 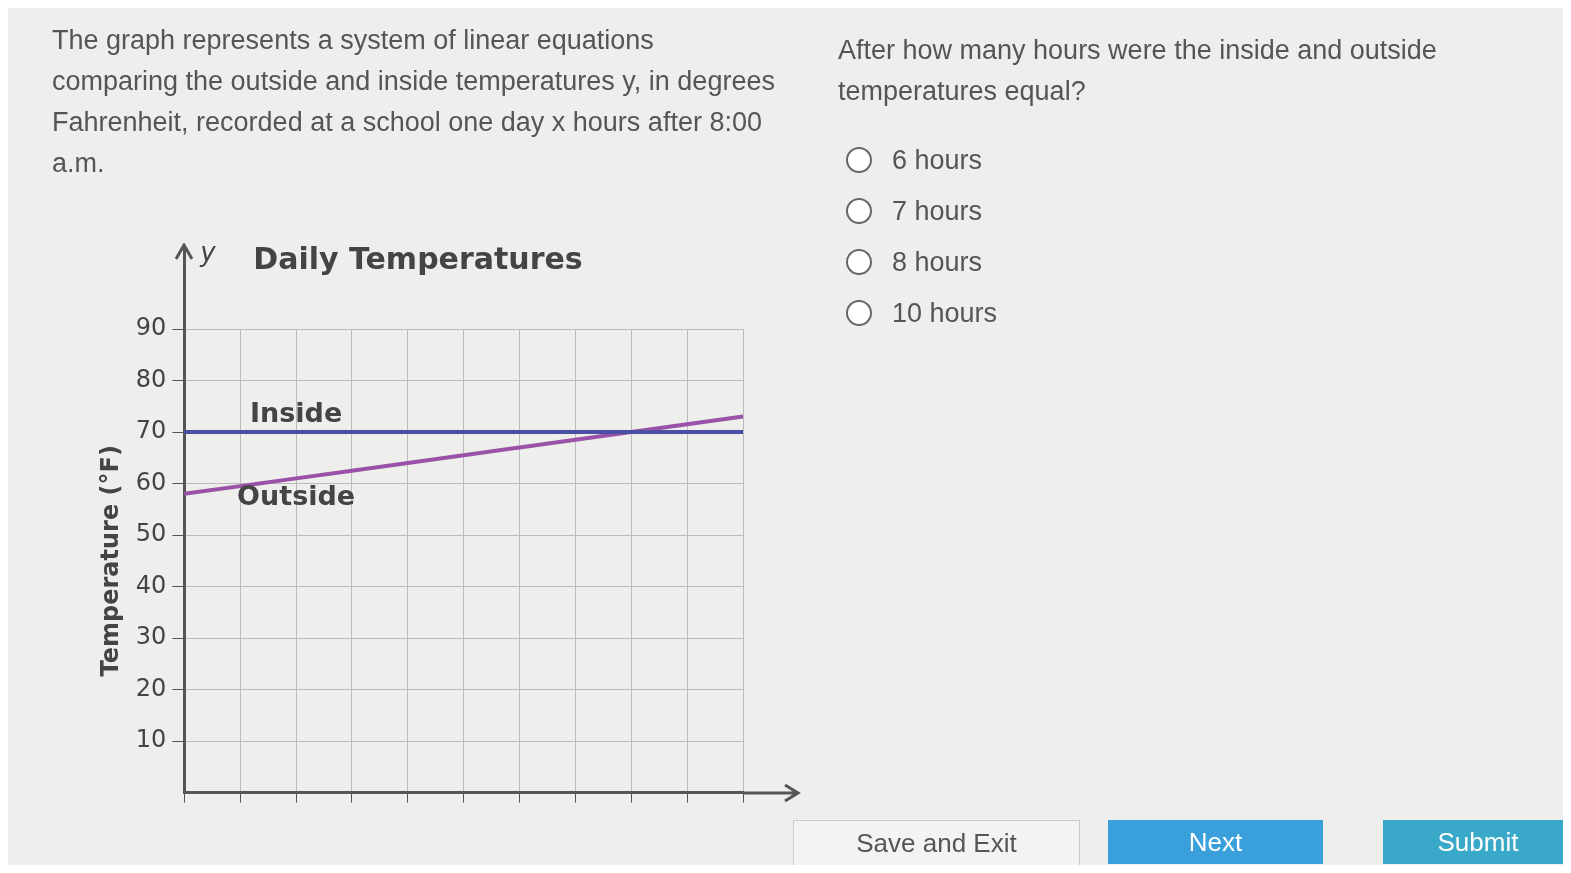 I want to click on y-tick-label: 80, so click(x=151, y=378).